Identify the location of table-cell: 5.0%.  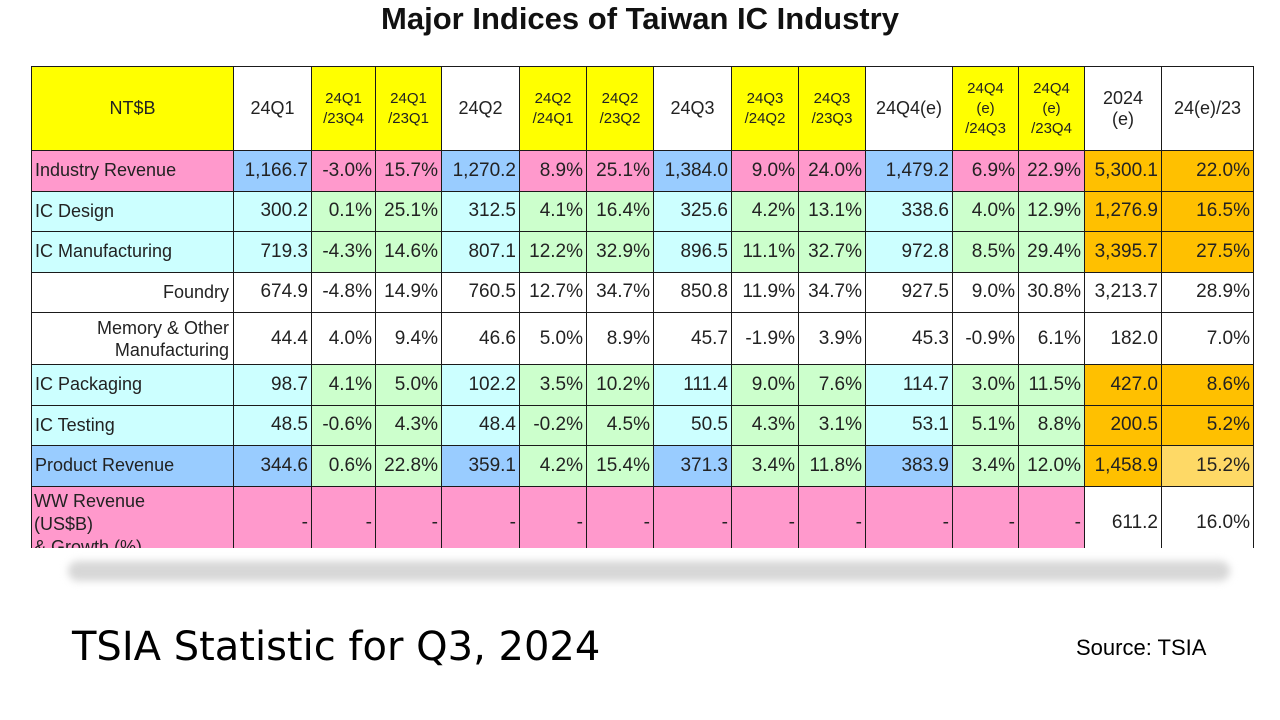
(553, 338).